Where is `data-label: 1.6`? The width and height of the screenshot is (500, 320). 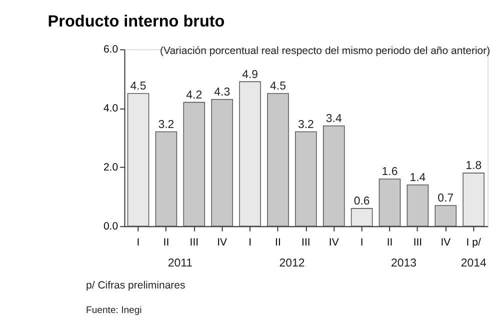 data-label: 1.6 is located at coordinates (390, 172).